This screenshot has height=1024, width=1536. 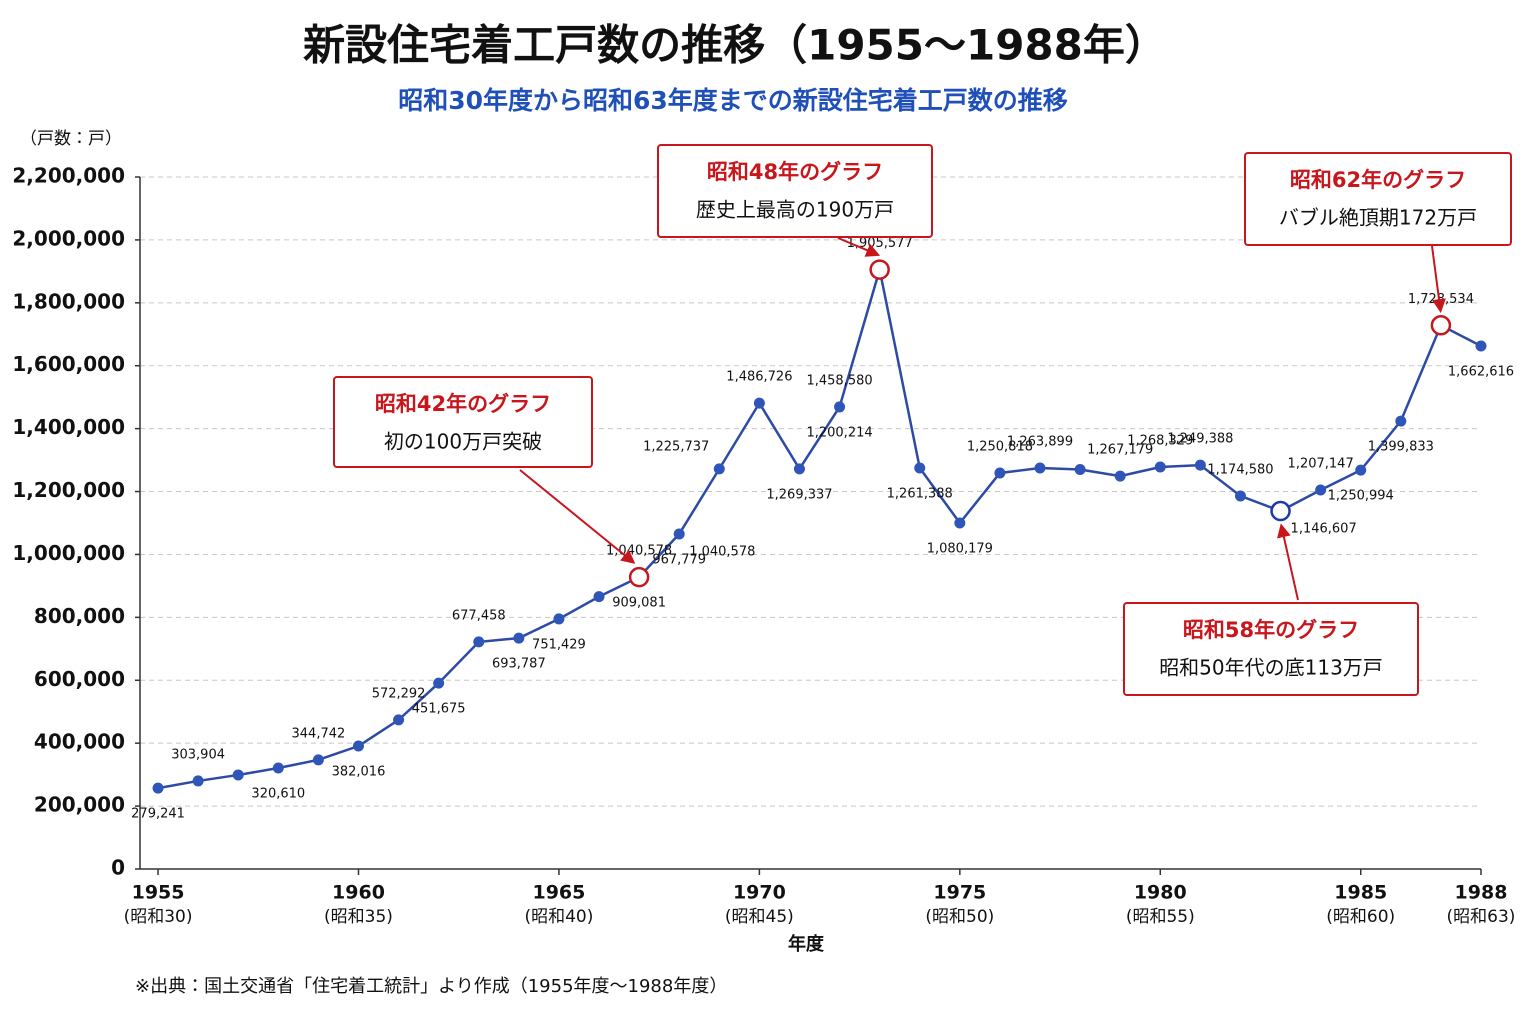 I want to click on x-tick-label: 1960, so click(x=358, y=893).